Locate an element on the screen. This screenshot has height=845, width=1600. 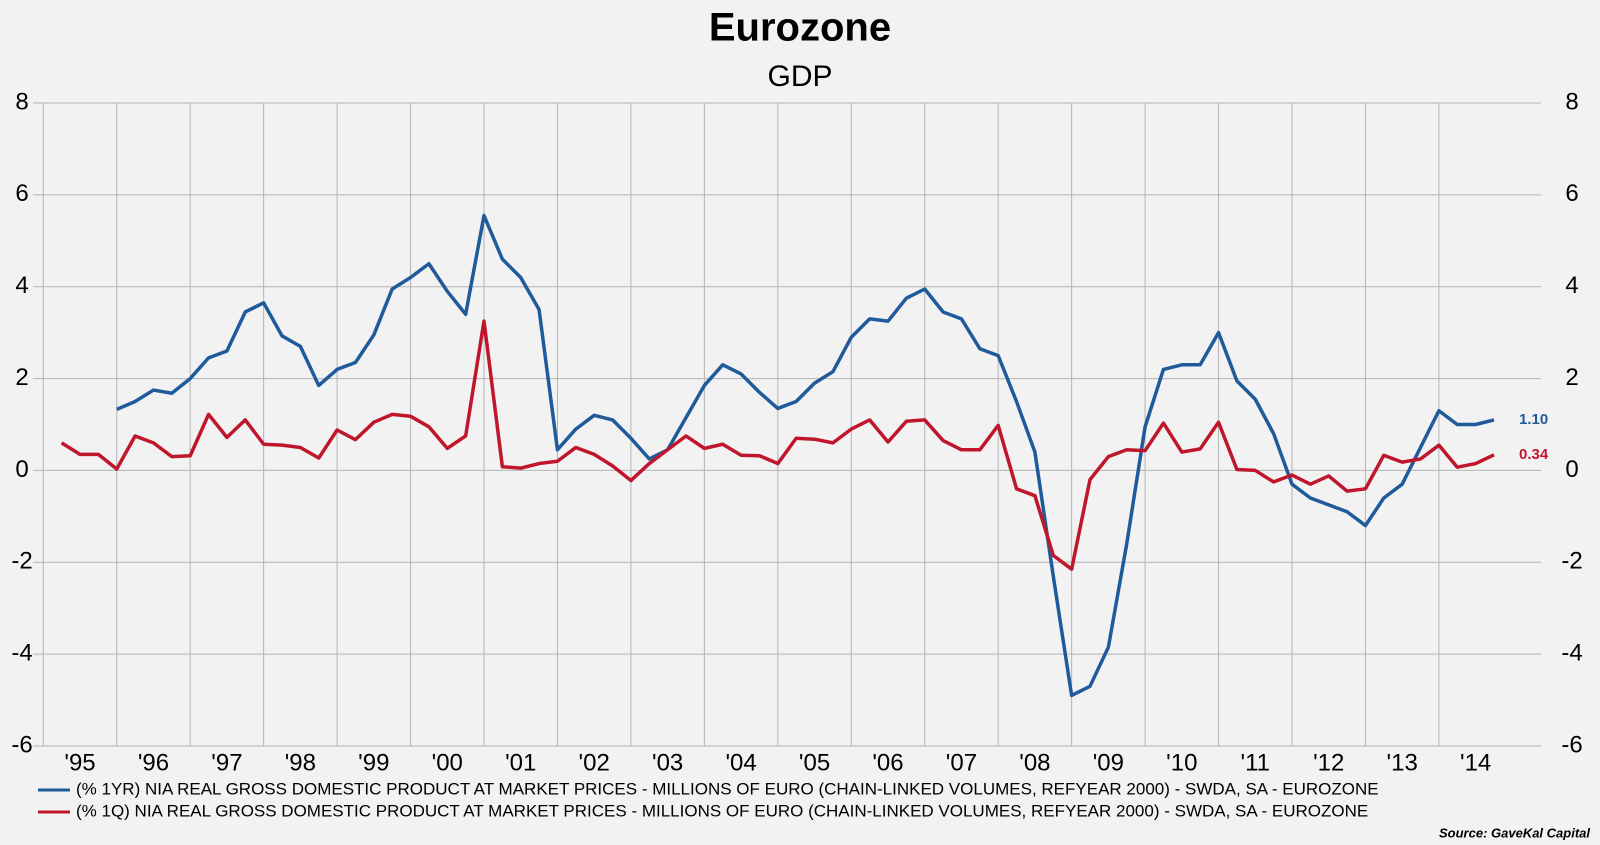
end-label: 0.34 is located at coordinates (1534, 454).